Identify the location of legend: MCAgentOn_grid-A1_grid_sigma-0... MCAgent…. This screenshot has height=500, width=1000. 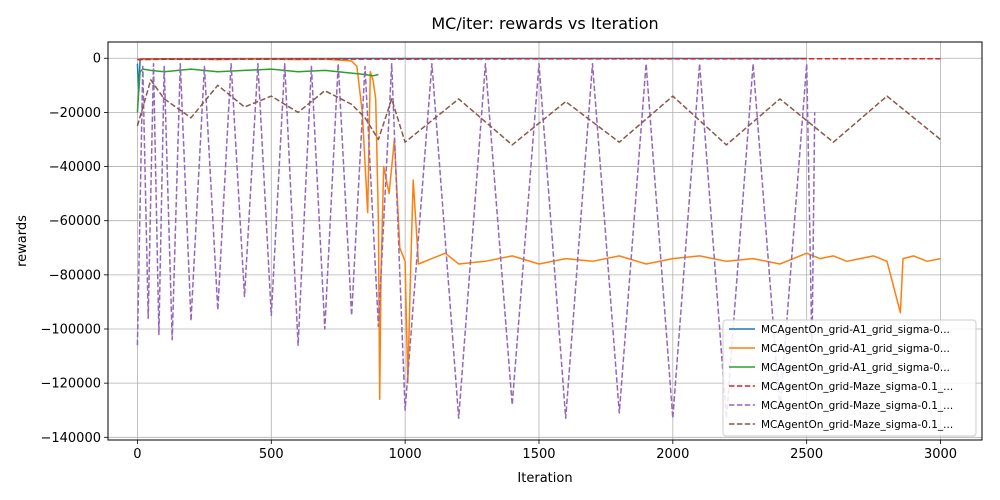
(849, 378).